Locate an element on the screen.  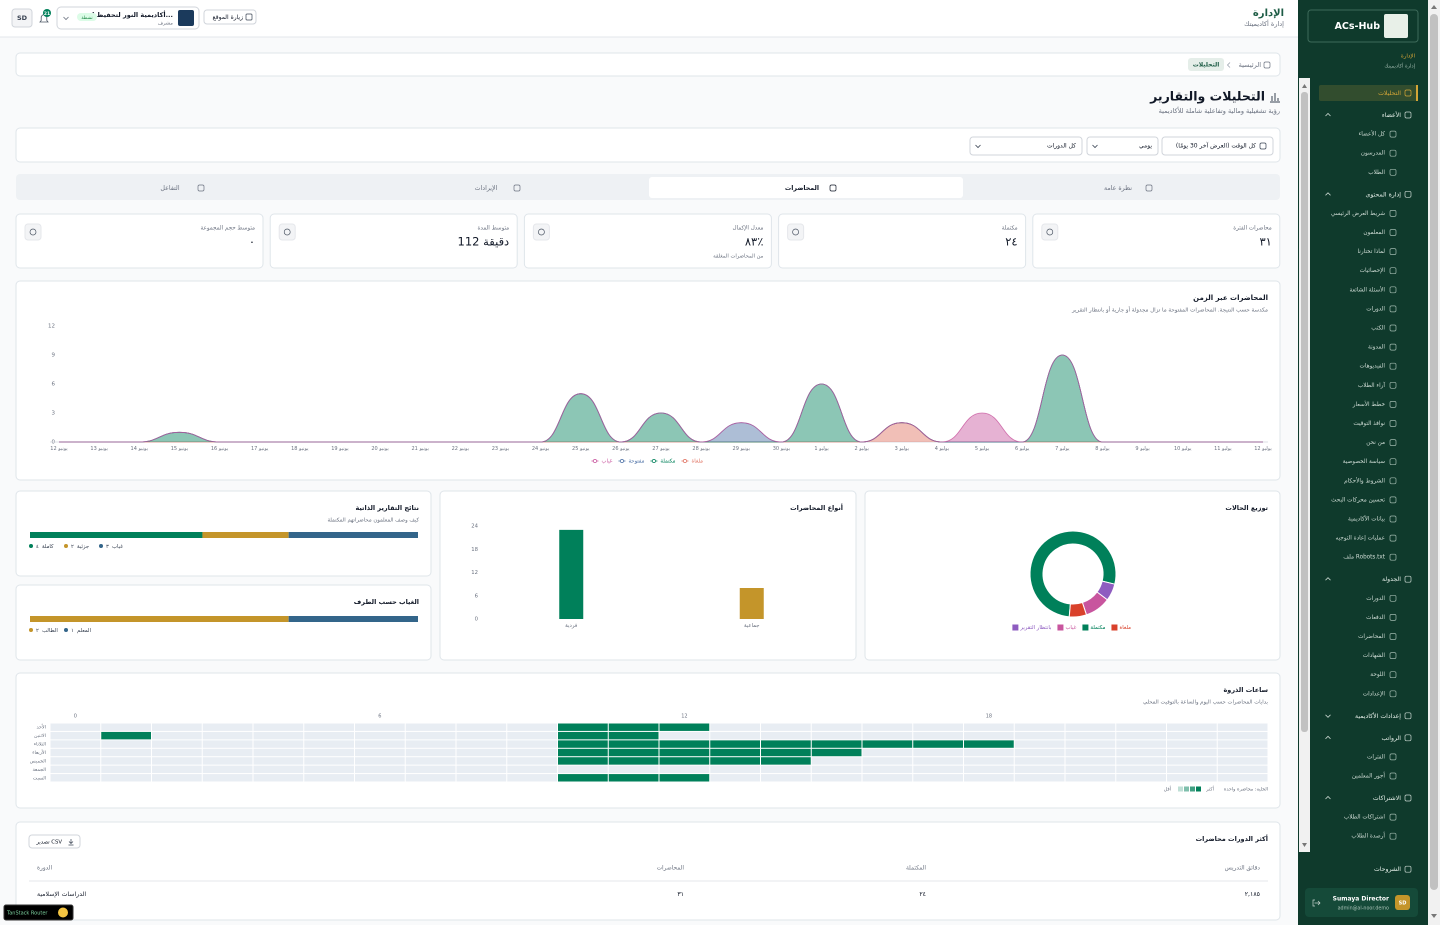
stacked-segment is located at coordinates (245, 535).